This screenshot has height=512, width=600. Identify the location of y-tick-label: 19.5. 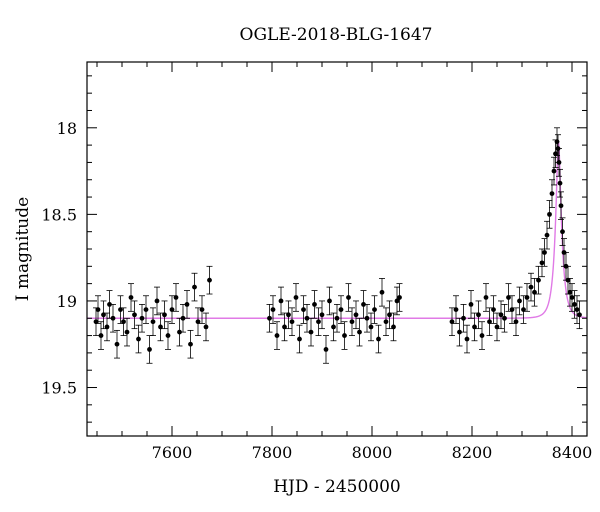
(59, 388).